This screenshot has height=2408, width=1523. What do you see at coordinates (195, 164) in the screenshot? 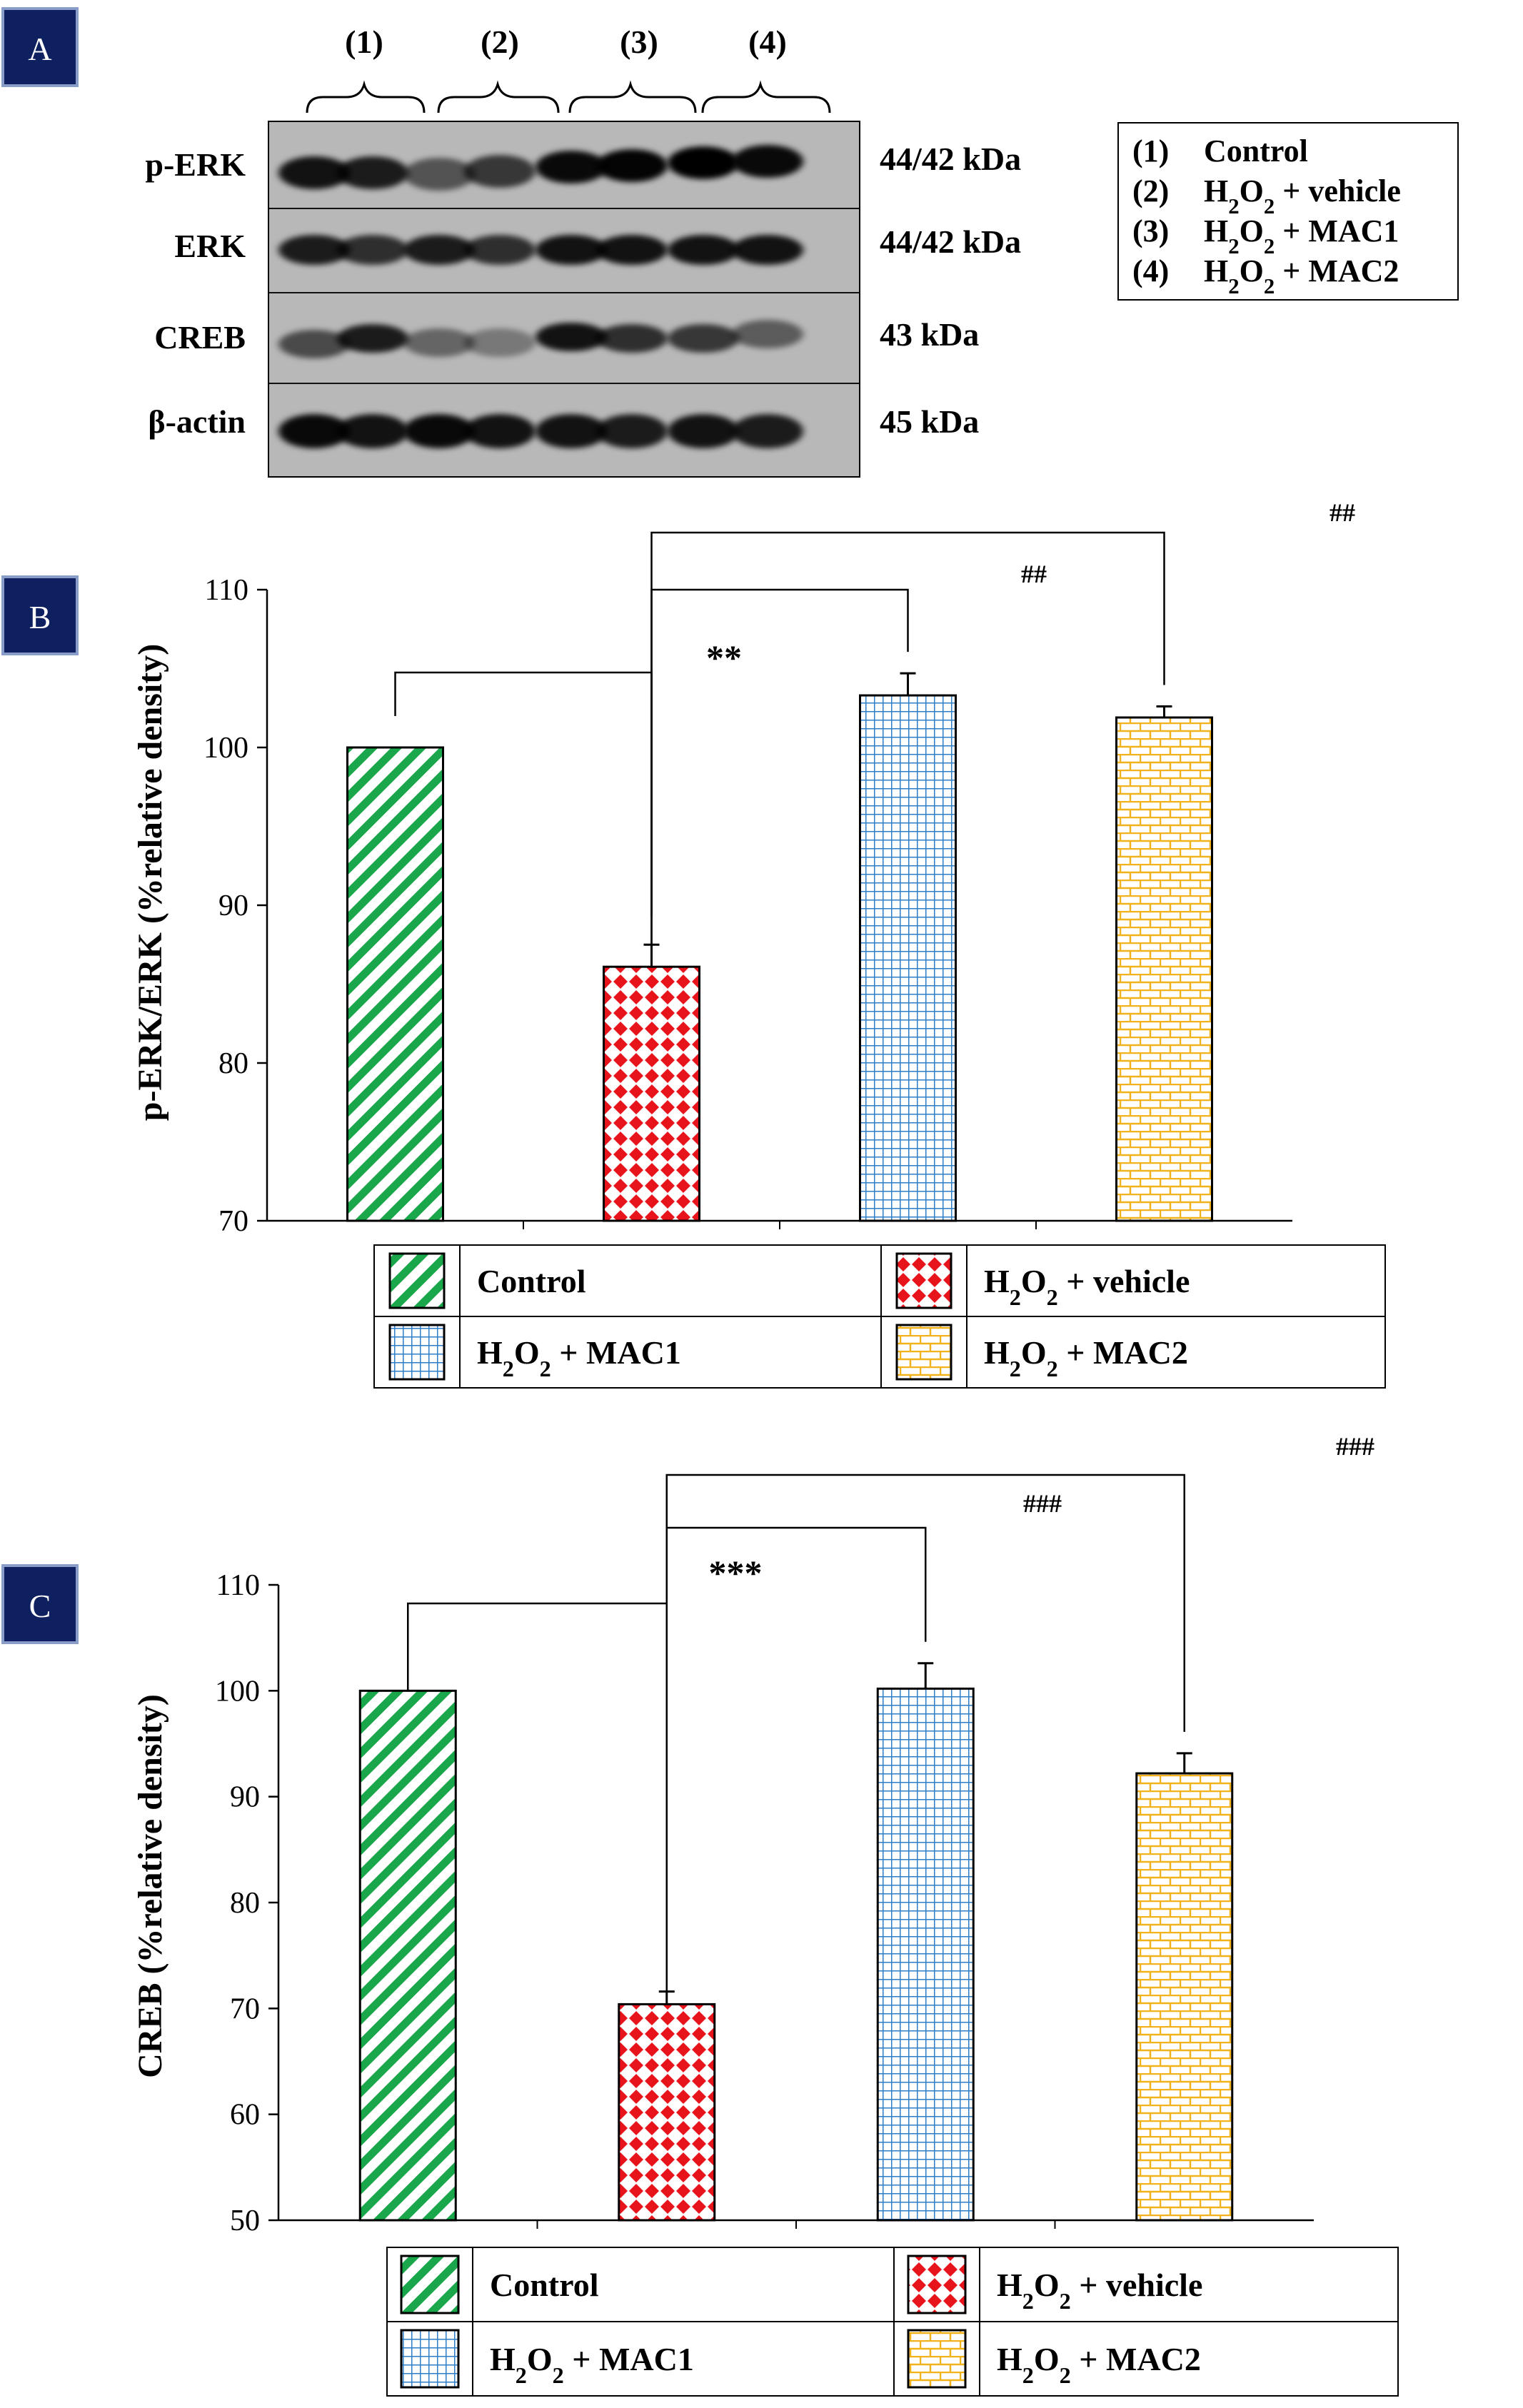
I see `blot-protein-pERK: p-ERK` at bounding box center [195, 164].